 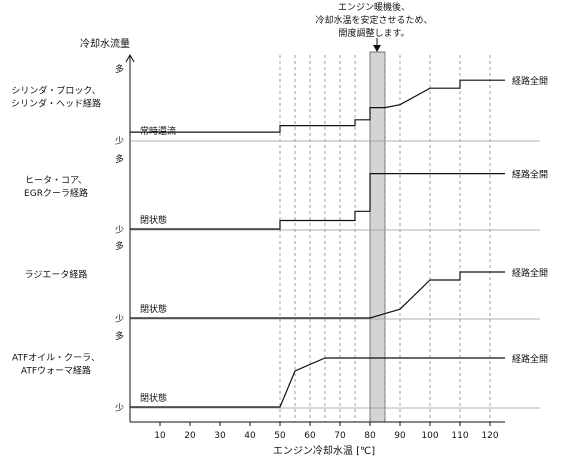 What do you see at coordinates (56, 358) in the screenshot?
I see `panel-label: ATFオイル・クーラ、` at bounding box center [56, 358].